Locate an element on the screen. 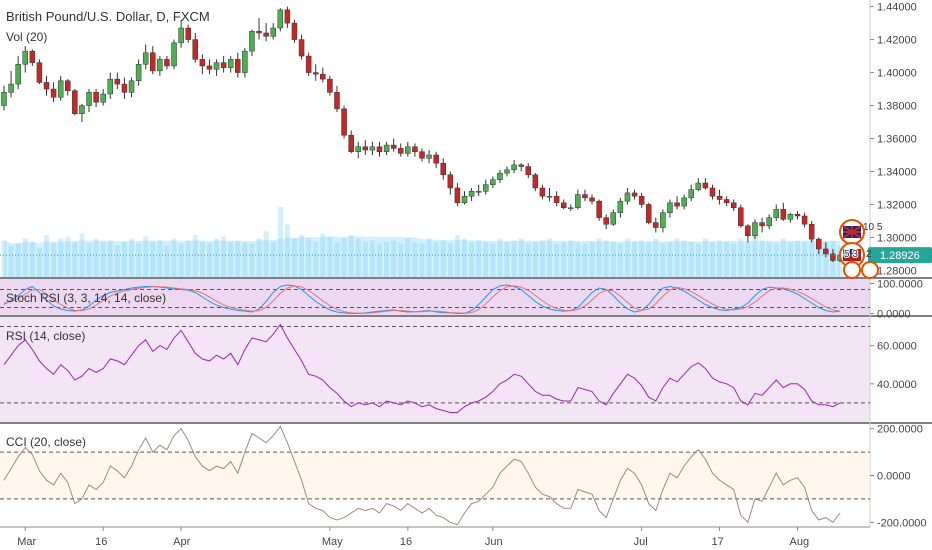 This screenshot has width=932, height=550. rsi-tick-label: 60.0000 is located at coordinates (897, 347).